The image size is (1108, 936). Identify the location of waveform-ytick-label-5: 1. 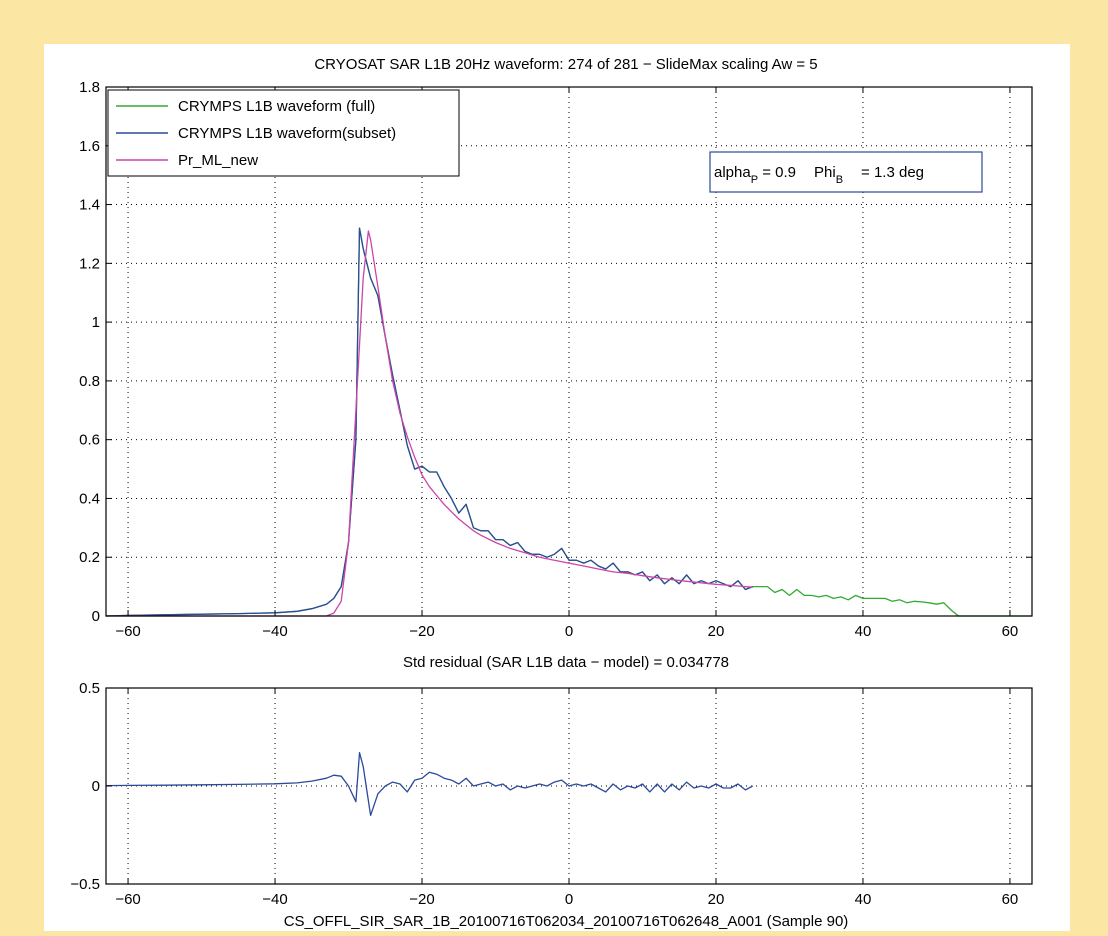
(96, 322).